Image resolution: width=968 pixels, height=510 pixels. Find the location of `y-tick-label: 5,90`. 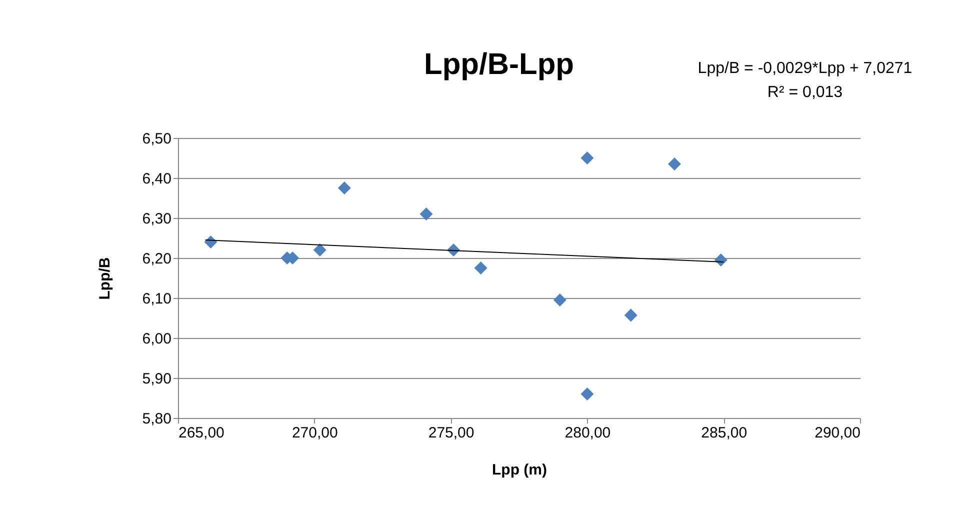

y-tick-label: 5,90 is located at coordinates (157, 379).